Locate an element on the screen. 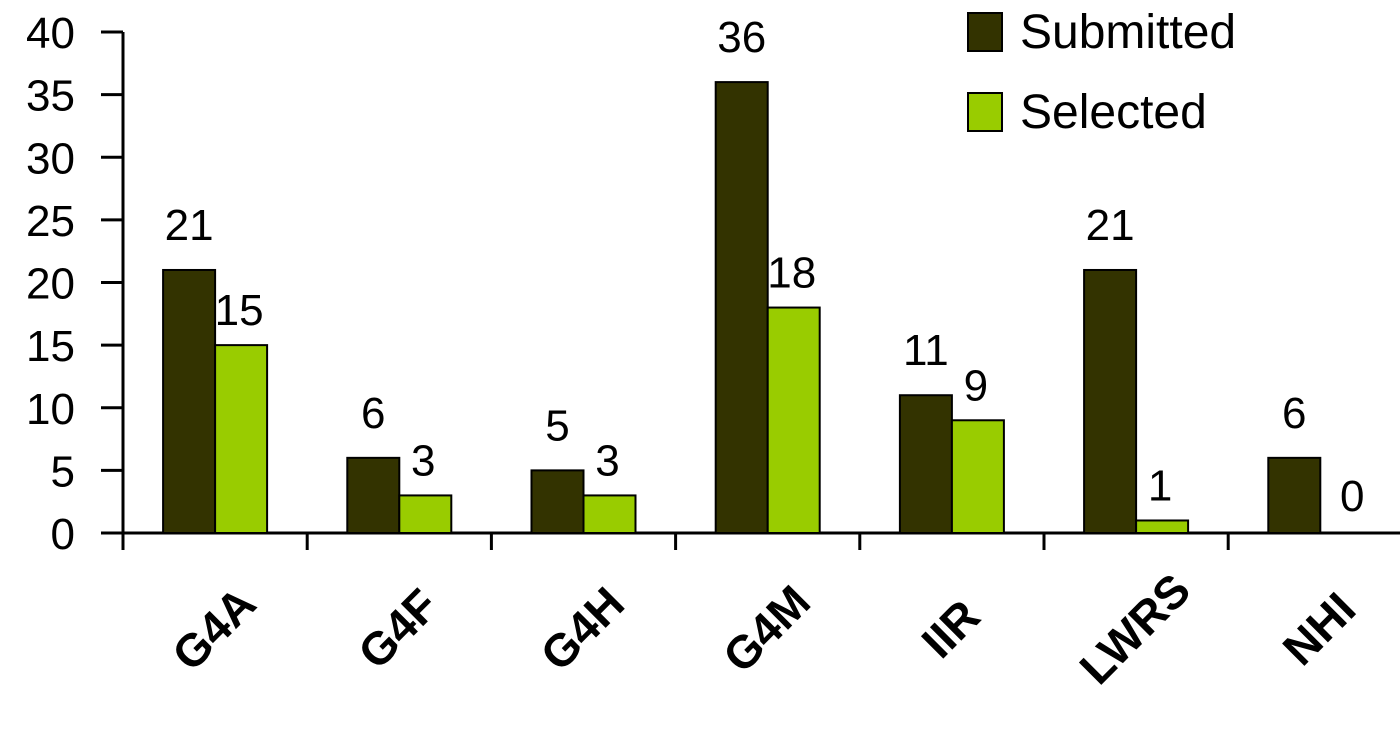 This screenshot has width=1400, height=741. y-tick-label: 20 is located at coordinates (50, 284).